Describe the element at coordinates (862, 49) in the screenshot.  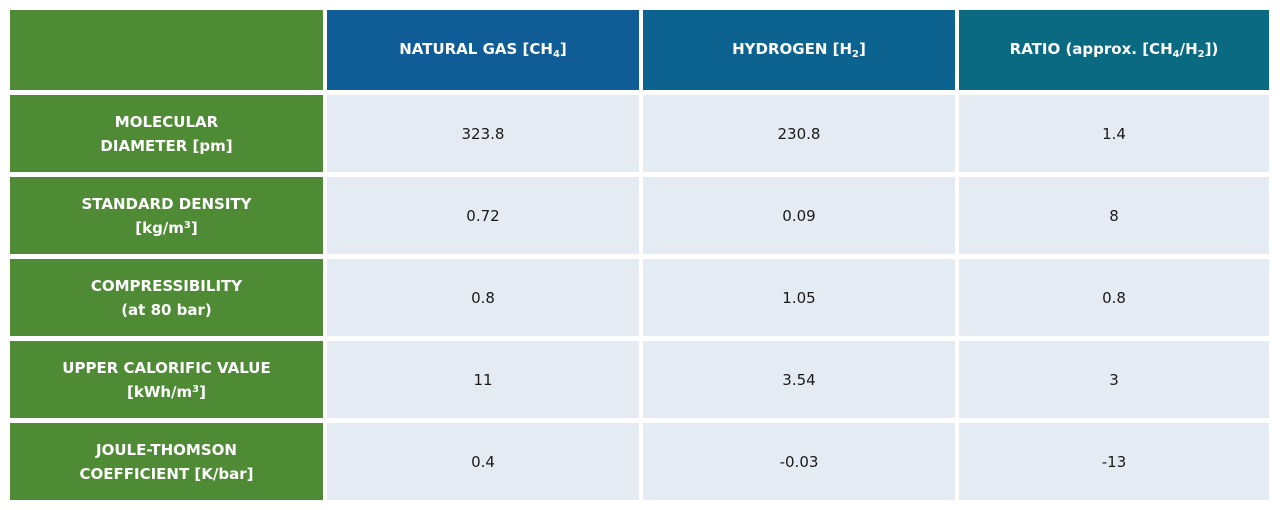
I see `hydrogen-header-close: ]` at that location.